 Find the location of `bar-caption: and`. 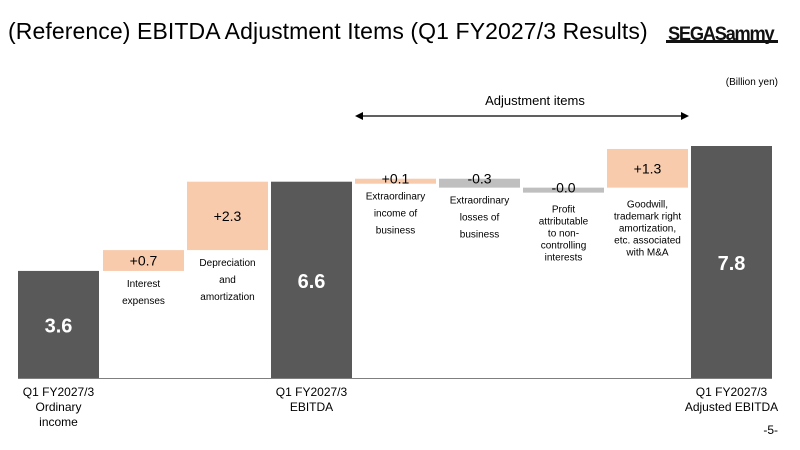

bar-caption: and is located at coordinates (227, 280).